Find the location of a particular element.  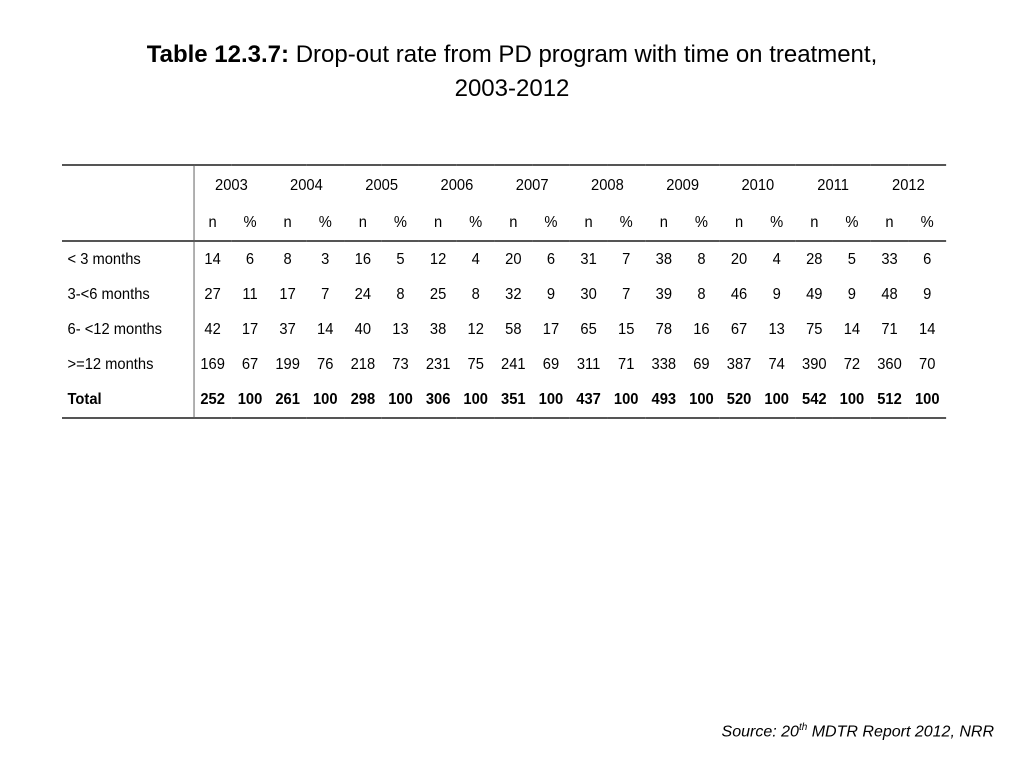

count-cell: 71 is located at coordinates (889, 329).